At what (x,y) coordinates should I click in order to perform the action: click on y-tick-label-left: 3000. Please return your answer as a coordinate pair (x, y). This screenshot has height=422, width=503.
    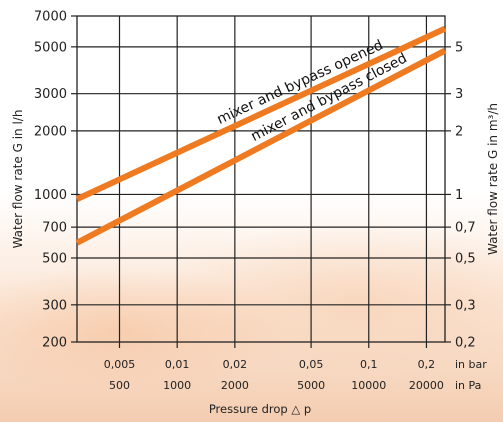
    Looking at the image, I should click on (50, 94).